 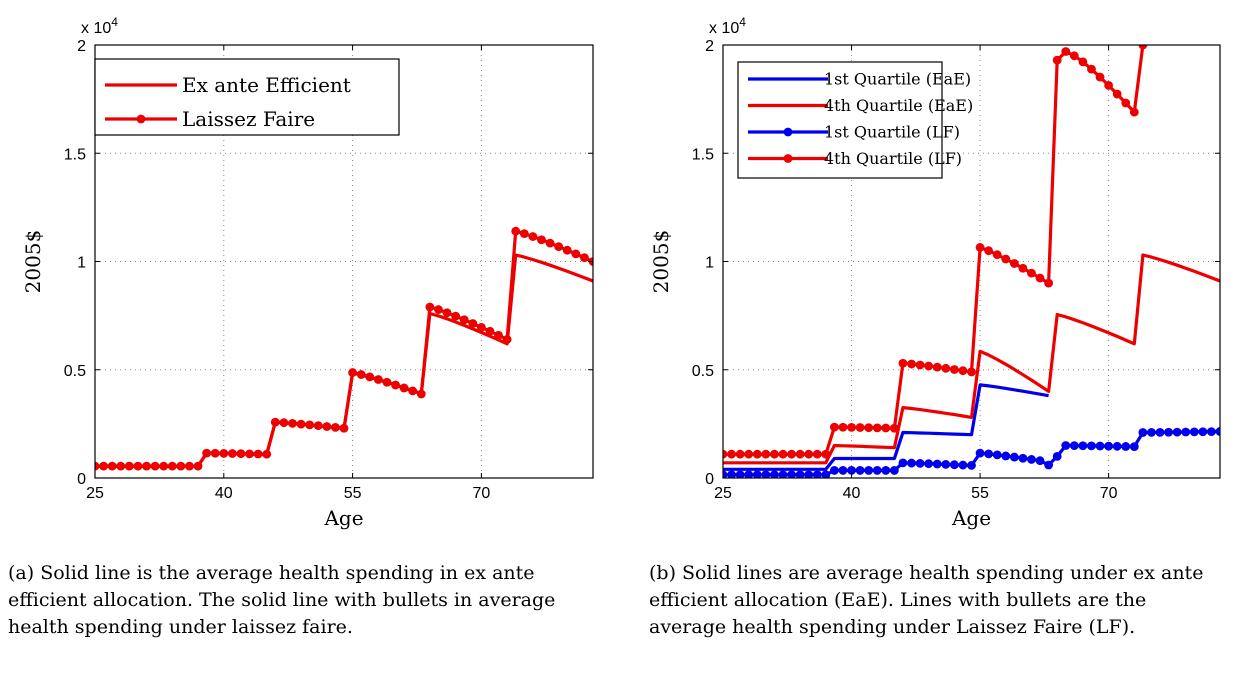 What do you see at coordinates (75, 371) in the screenshot?
I see `chart-a-ytick-label: 0.5` at bounding box center [75, 371].